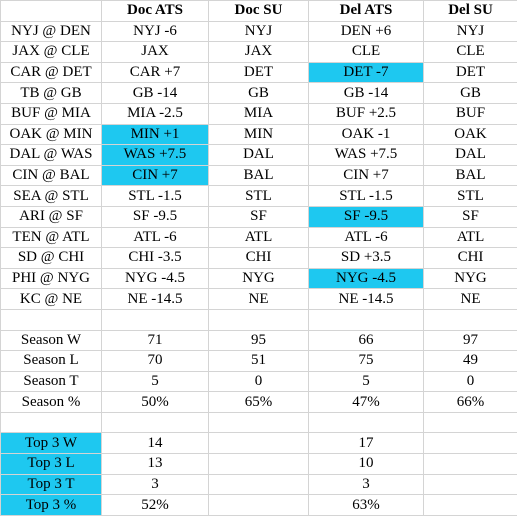  I want to click on game-cell: KC @ NE, so click(51, 299).